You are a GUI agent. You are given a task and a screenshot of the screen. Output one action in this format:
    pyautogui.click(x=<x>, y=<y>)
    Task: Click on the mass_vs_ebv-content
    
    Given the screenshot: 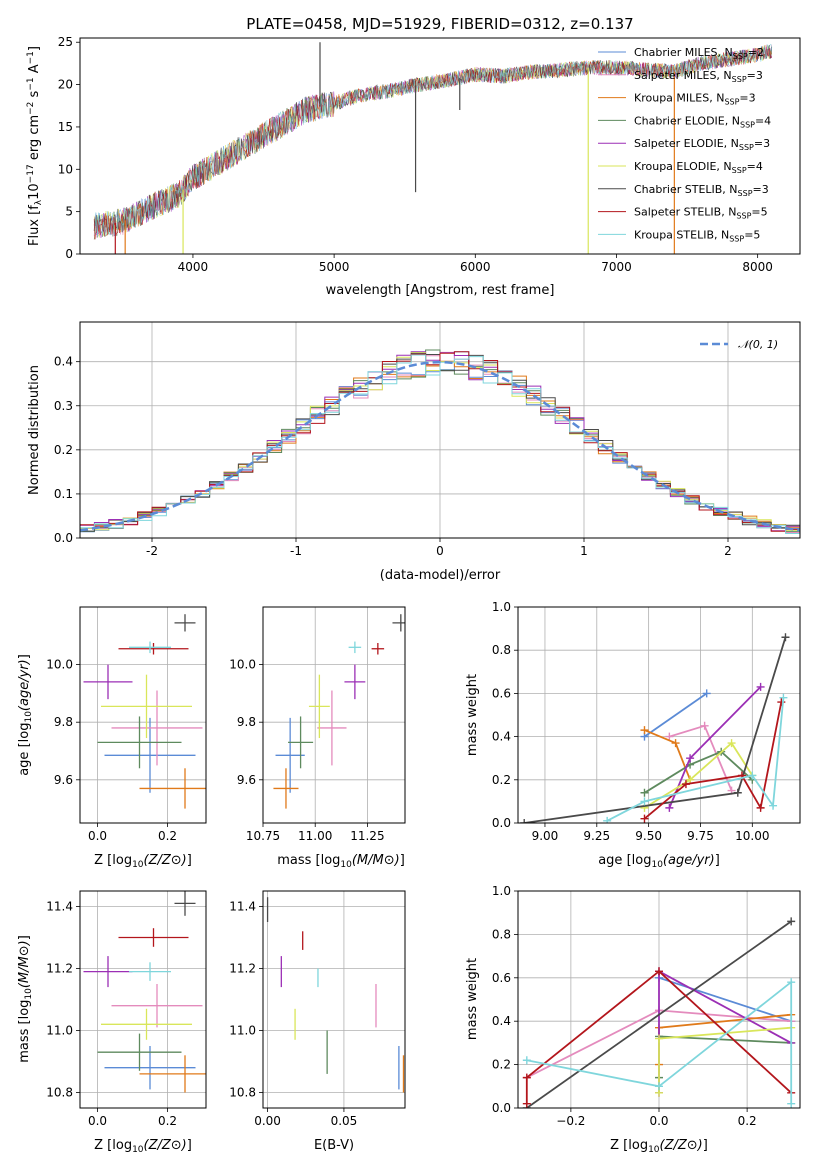 What is the action you would take?
    pyautogui.click(x=335, y=995)
    